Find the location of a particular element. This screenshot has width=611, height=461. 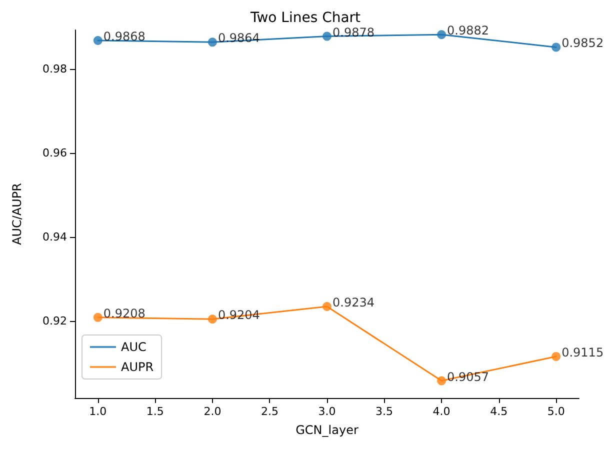

x-axis-title: GCN_layer is located at coordinates (327, 430).